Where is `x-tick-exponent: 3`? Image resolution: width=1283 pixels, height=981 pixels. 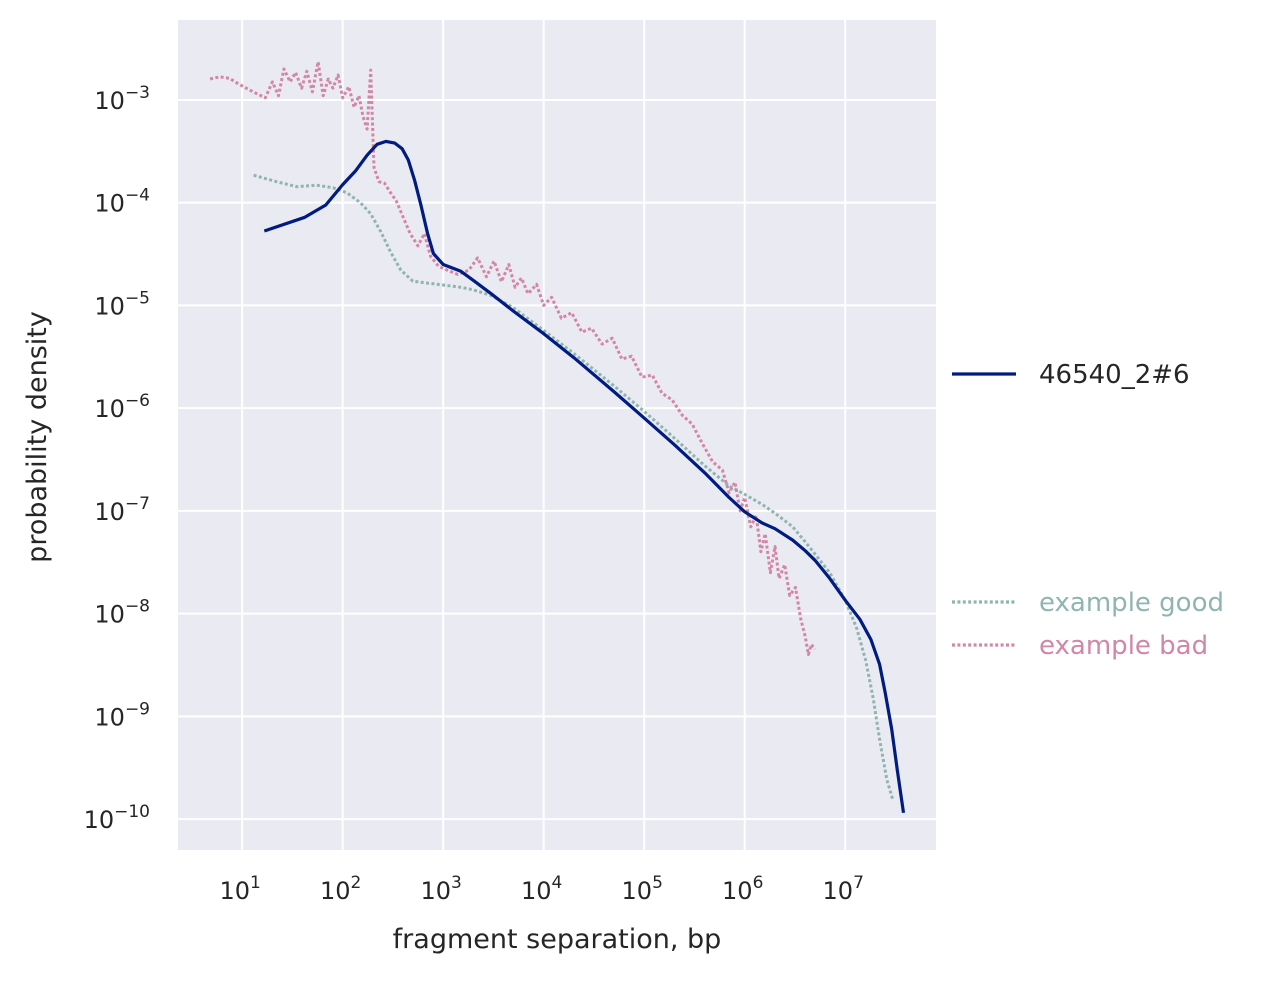
x-tick-exponent: 3 is located at coordinates (456, 883).